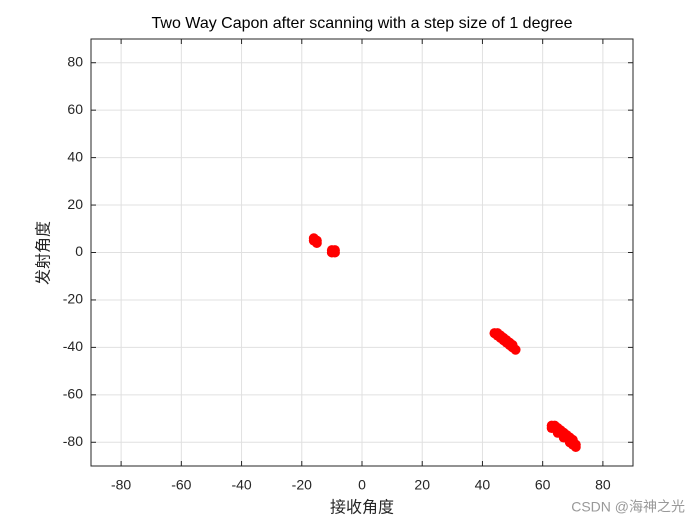 The image size is (700, 525). I want to click on y-tick-label: -40, so click(73, 346).